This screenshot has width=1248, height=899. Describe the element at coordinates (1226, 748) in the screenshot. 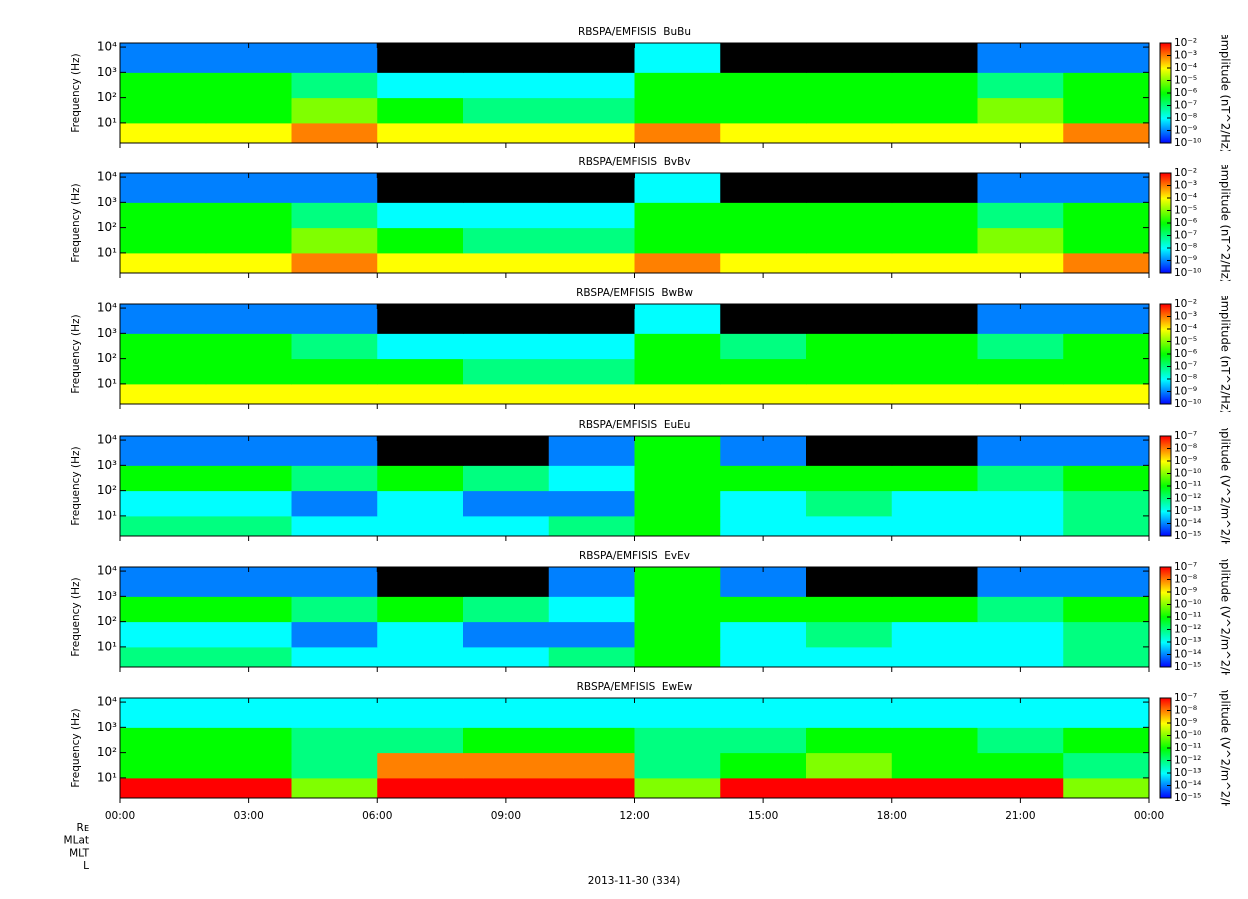

I see `colorbar-label-group: amplitude (V^2/m^2/Hz)` at that location.